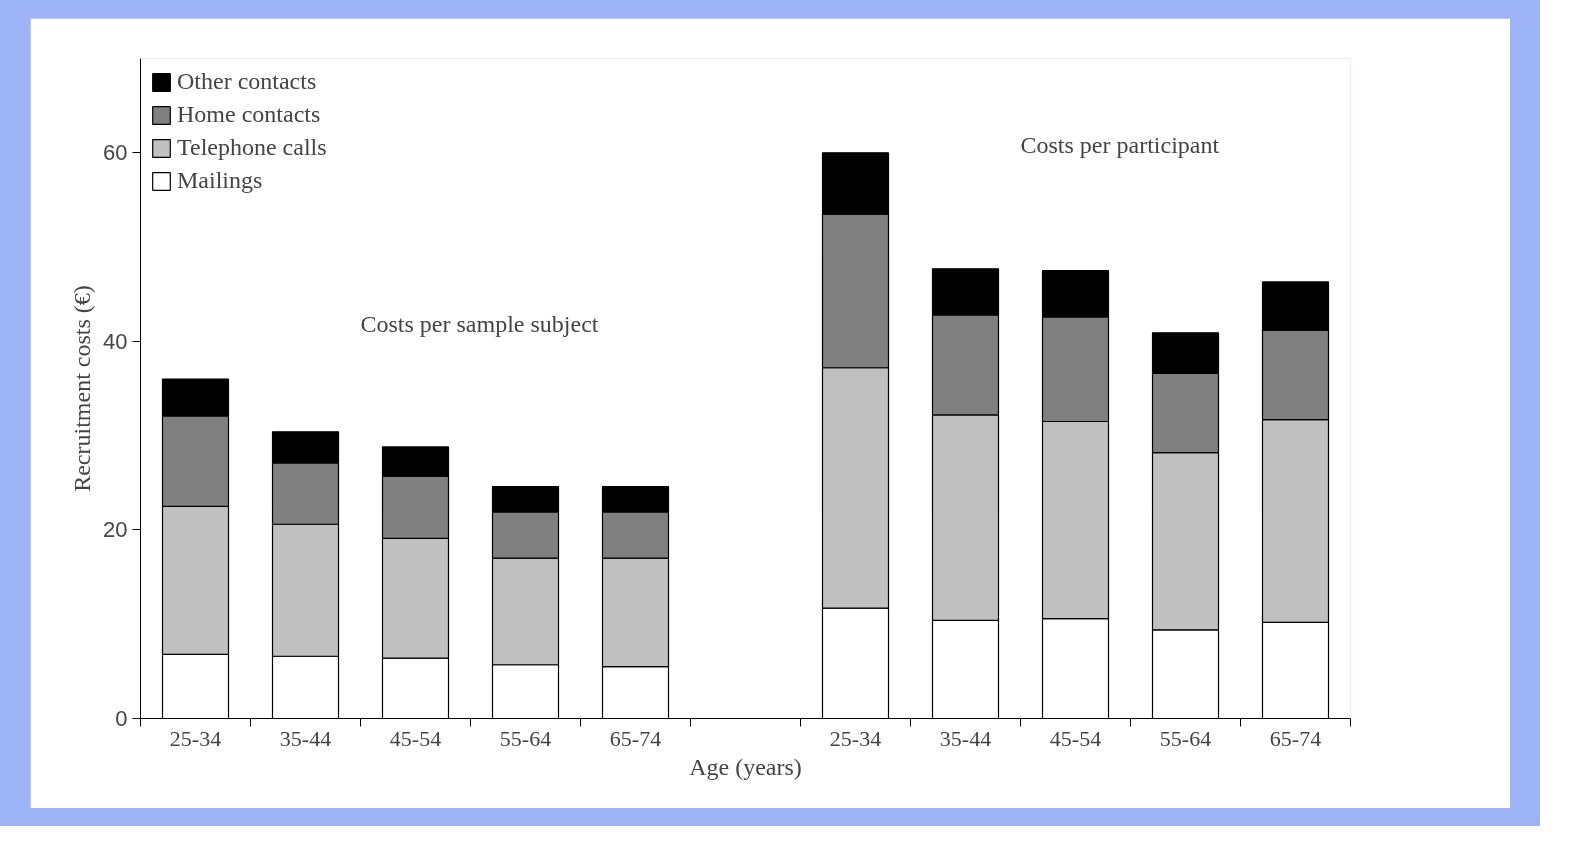 Image resolution: width=1592 pixels, height=864 pixels. I want to click on legend-label: Telephone calls, so click(252, 147).